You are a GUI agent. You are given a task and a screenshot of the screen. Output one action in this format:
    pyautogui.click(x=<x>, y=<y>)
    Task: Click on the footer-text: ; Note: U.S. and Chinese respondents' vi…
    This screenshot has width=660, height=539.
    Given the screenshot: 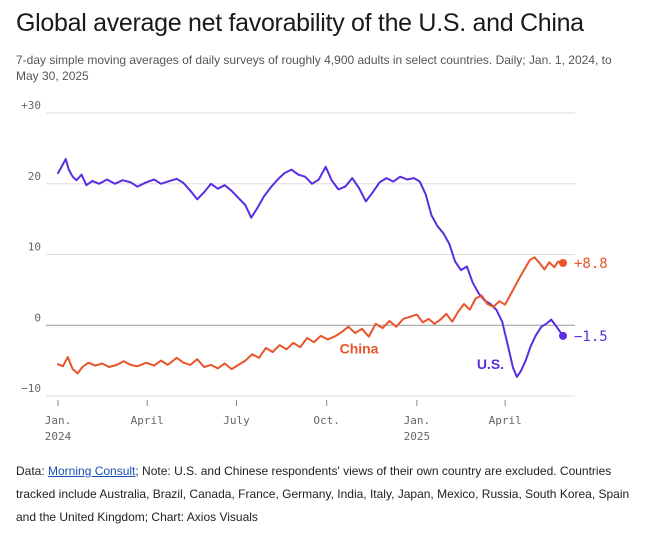 What is the action you would take?
    pyautogui.click(x=323, y=494)
    